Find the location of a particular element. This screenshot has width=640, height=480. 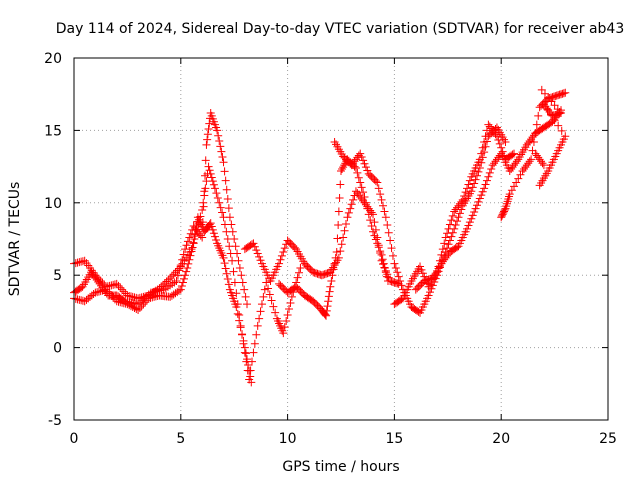

x-tick-label: 15 is located at coordinates (394, 439).